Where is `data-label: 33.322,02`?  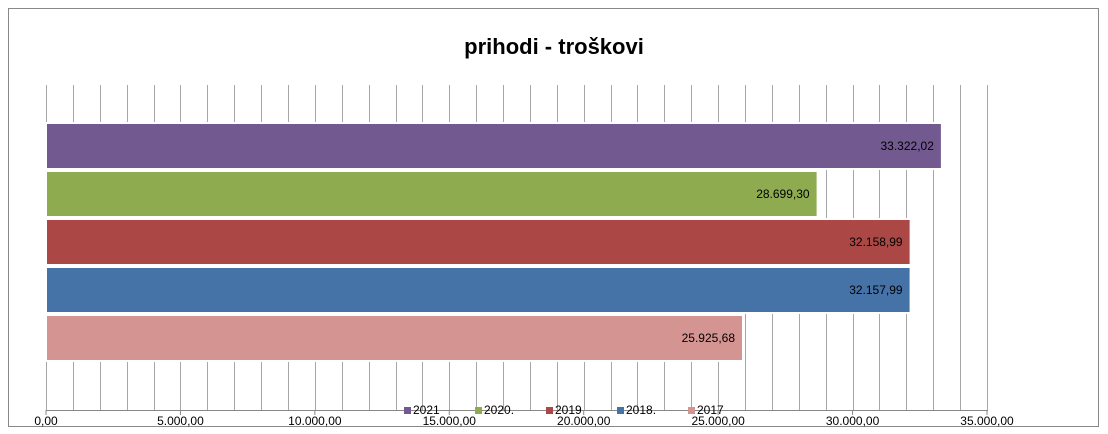
data-label: 33.322,02 is located at coordinates (907, 146).